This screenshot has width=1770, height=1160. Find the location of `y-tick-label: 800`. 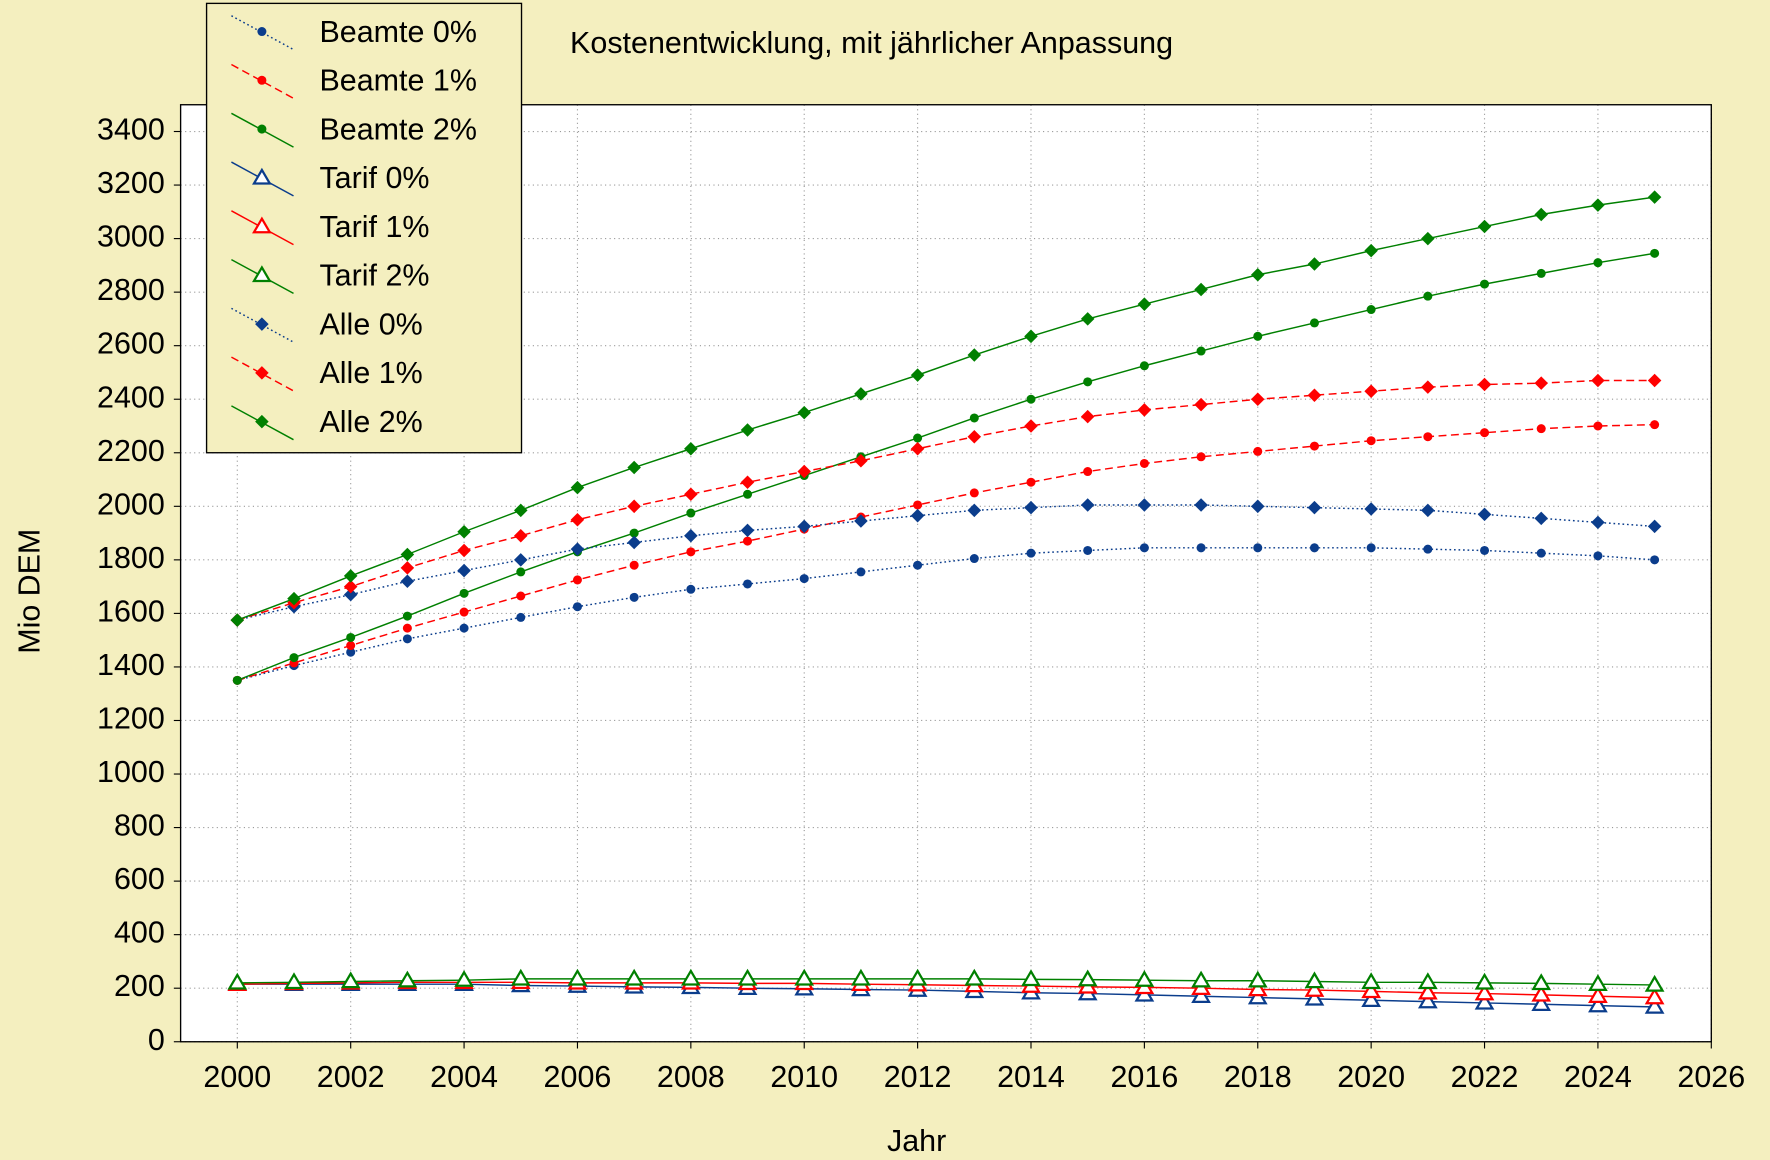

y-tick-label: 800 is located at coordinates (139, 826).